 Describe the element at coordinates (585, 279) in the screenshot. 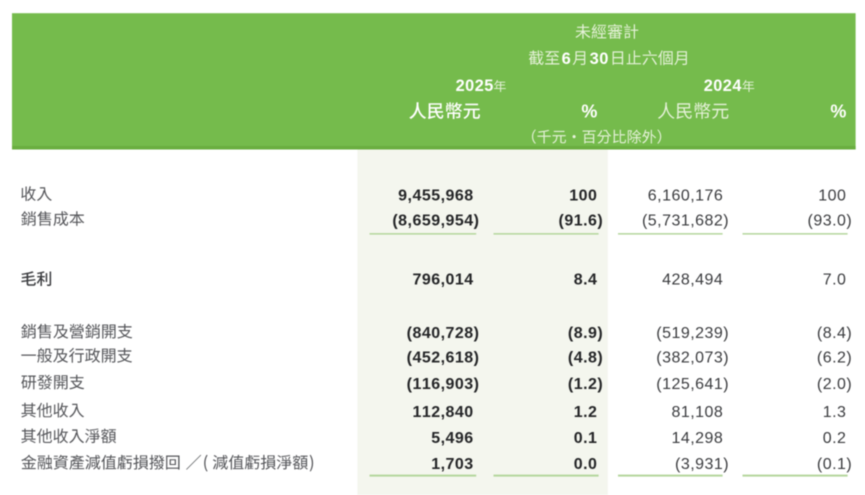

I see `svg-text: 8.4` at that location.